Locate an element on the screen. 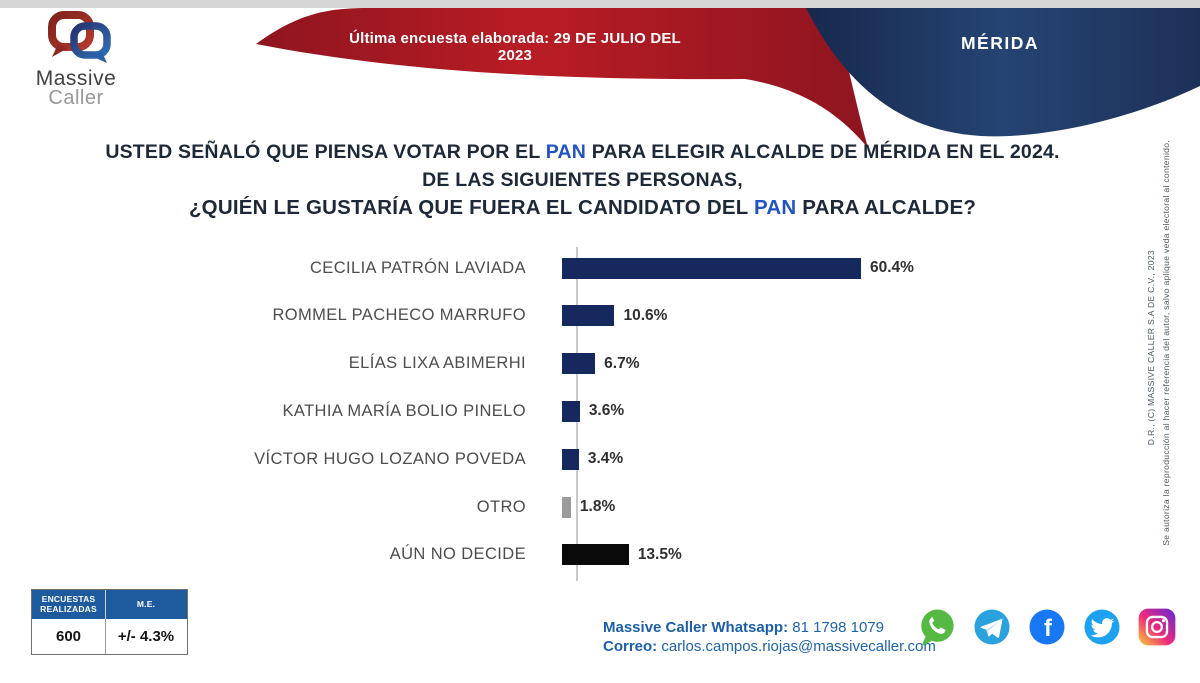 This screenshot has height=683, width=1200. result-value: 3.4% is located at coordinates (605, 459).